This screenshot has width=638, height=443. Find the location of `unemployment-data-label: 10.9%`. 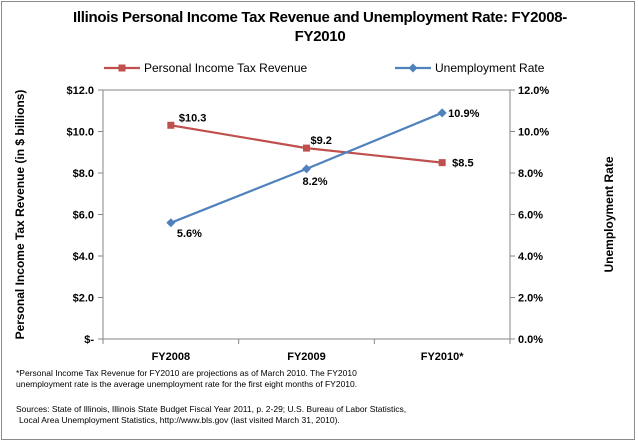

unemployment-data-label: 10.9% is located at coordinates (463, 114).